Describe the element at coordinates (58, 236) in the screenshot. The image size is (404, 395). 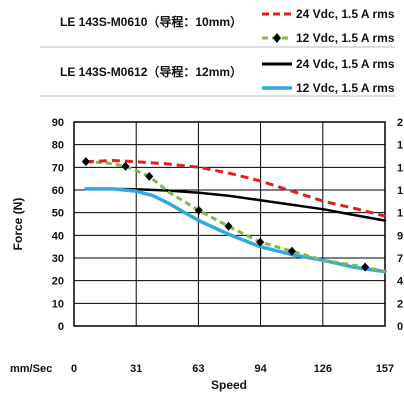
I see `y-tick-label: 40` at that location.